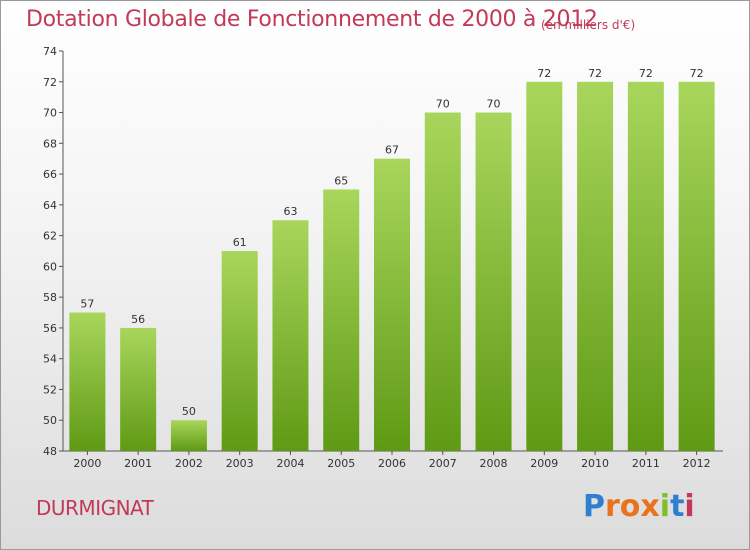  I want to click on commune-name: DURMIGNAT, so click(95, 508).